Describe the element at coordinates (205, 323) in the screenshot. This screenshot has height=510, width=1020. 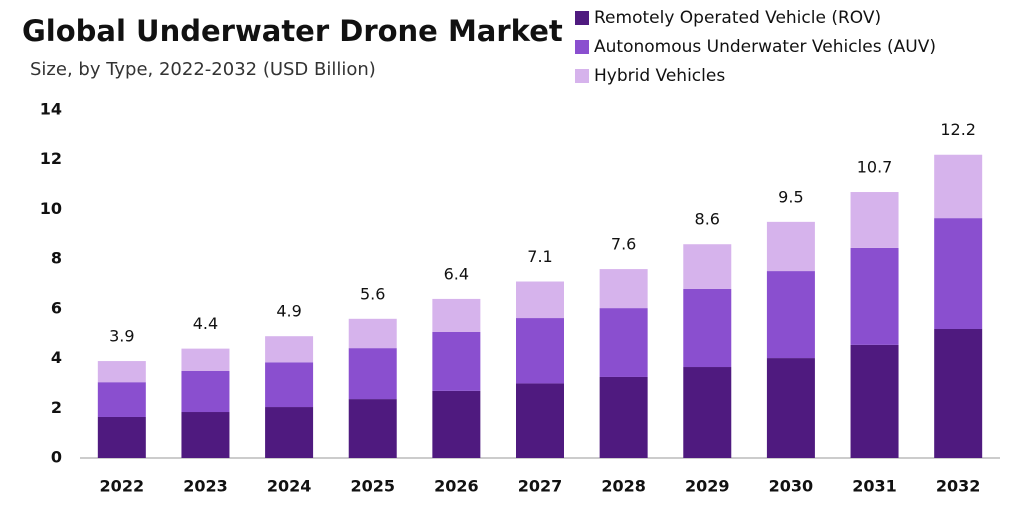
I see `total-label: 4.4` at that location.